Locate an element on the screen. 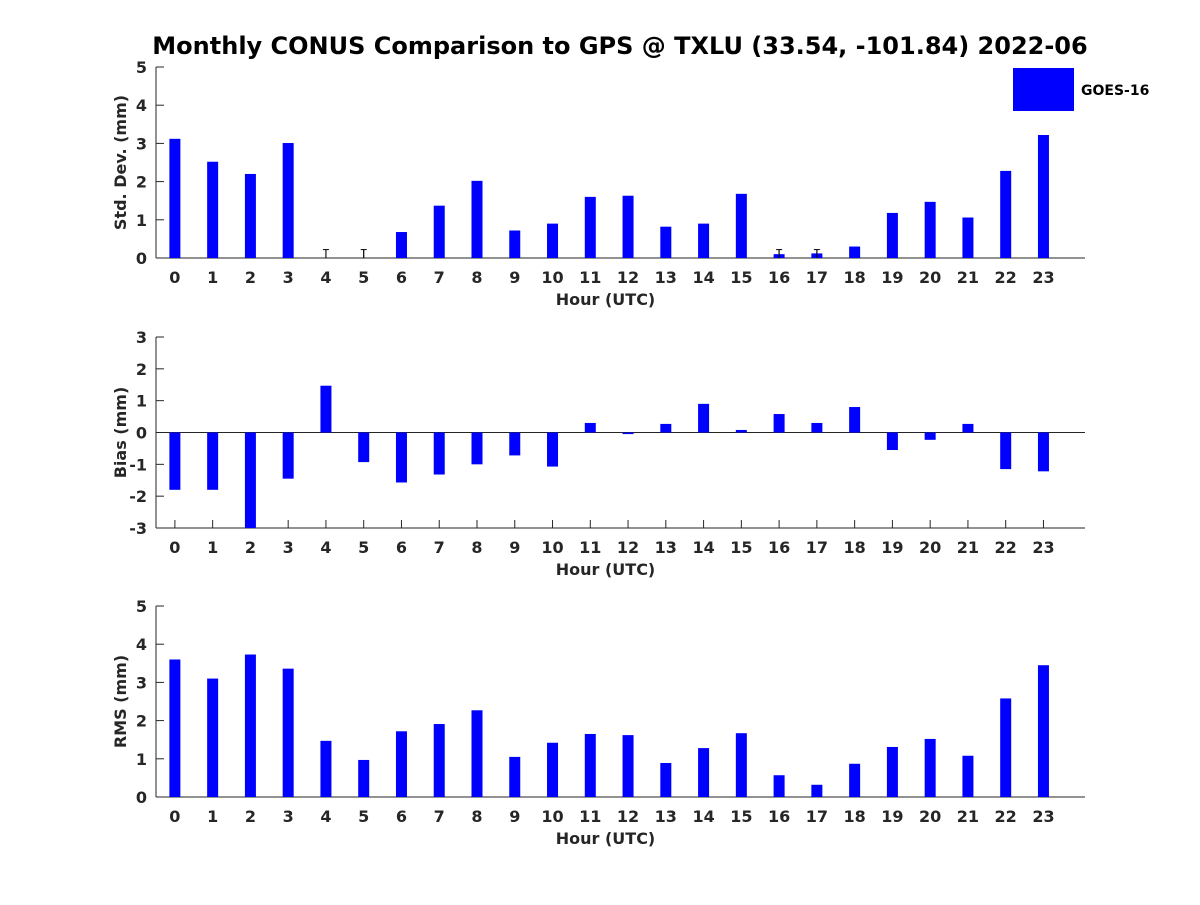 The width and height of the screenshot is (1200, 905). x-tick-label: 23 is located at coordinates (1043, 816).